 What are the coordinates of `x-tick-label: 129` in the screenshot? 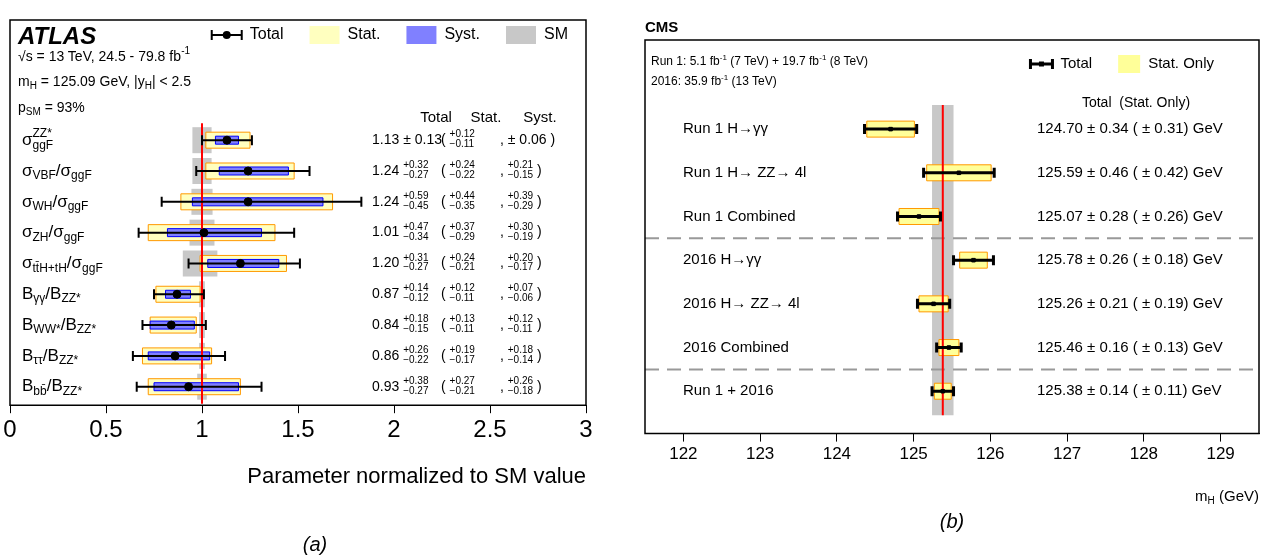 It's located at (1220, 454).